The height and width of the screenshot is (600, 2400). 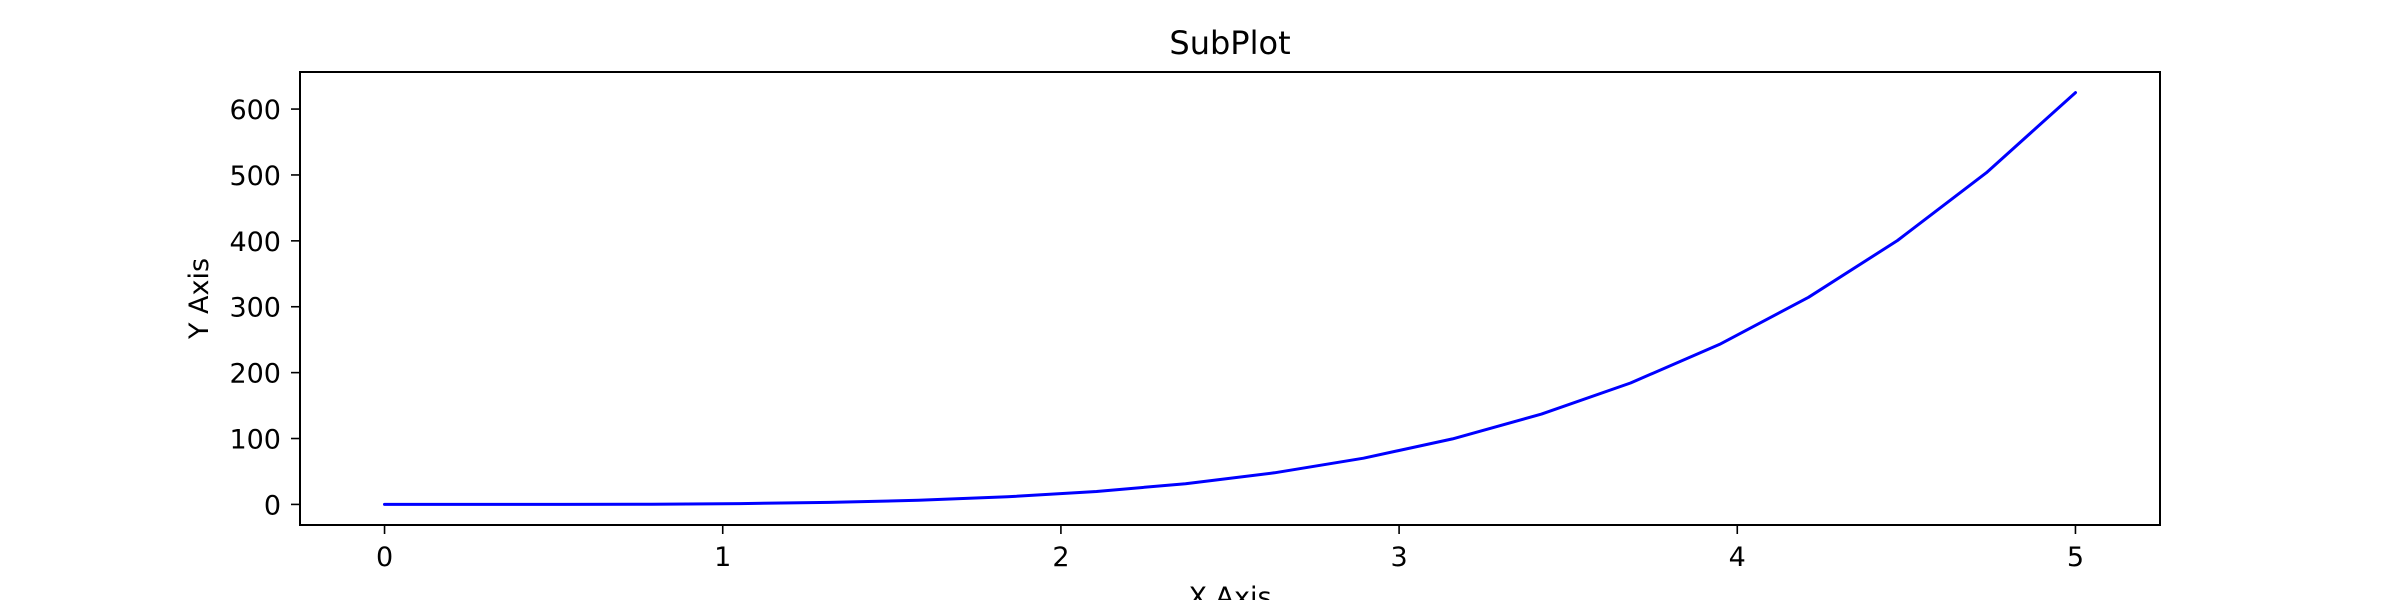 What do you see at coordinates (1229, 43) in the screenshot?
I see `chart-title: SubPlot` at bounding box center [1229, 43].